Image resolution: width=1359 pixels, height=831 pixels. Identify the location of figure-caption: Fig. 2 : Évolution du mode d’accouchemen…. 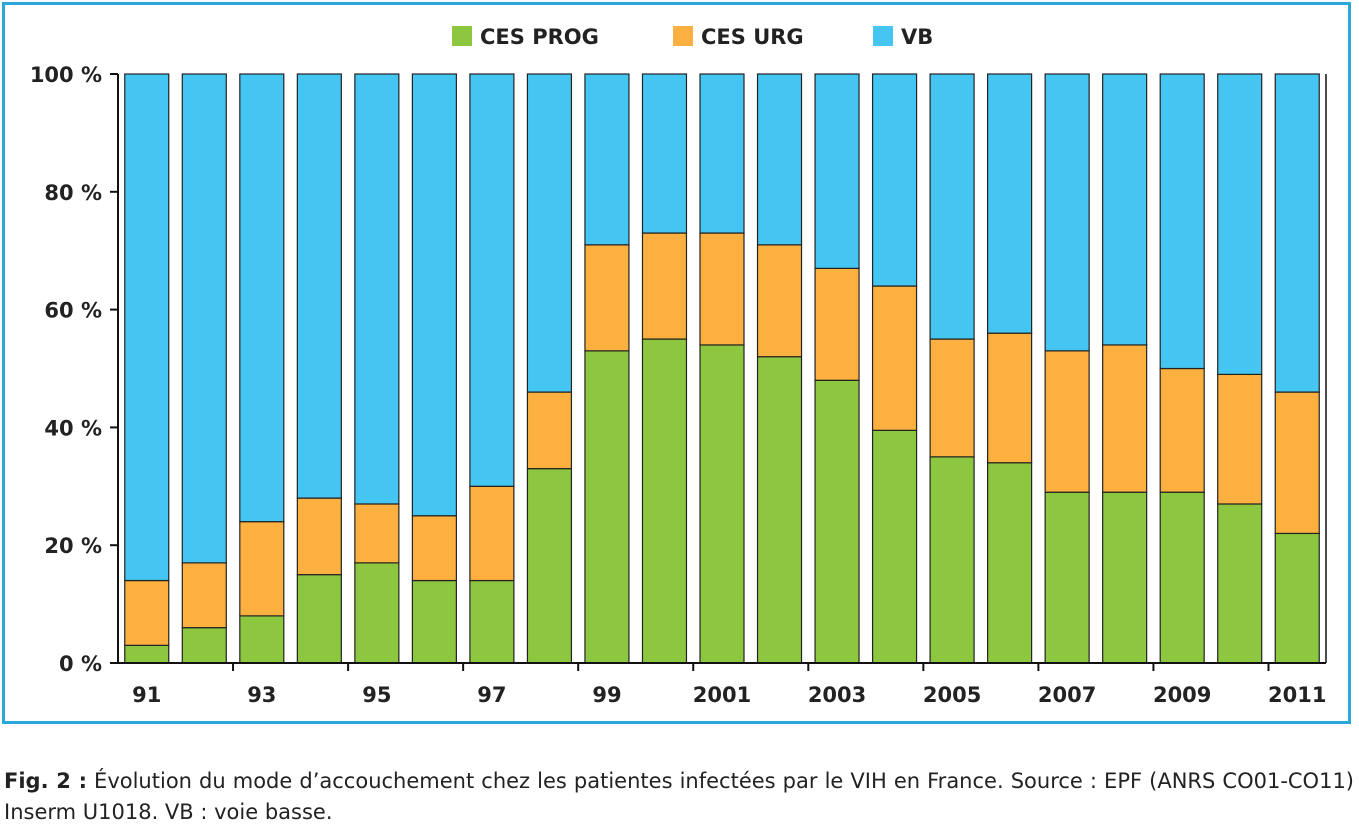
(679, 797).